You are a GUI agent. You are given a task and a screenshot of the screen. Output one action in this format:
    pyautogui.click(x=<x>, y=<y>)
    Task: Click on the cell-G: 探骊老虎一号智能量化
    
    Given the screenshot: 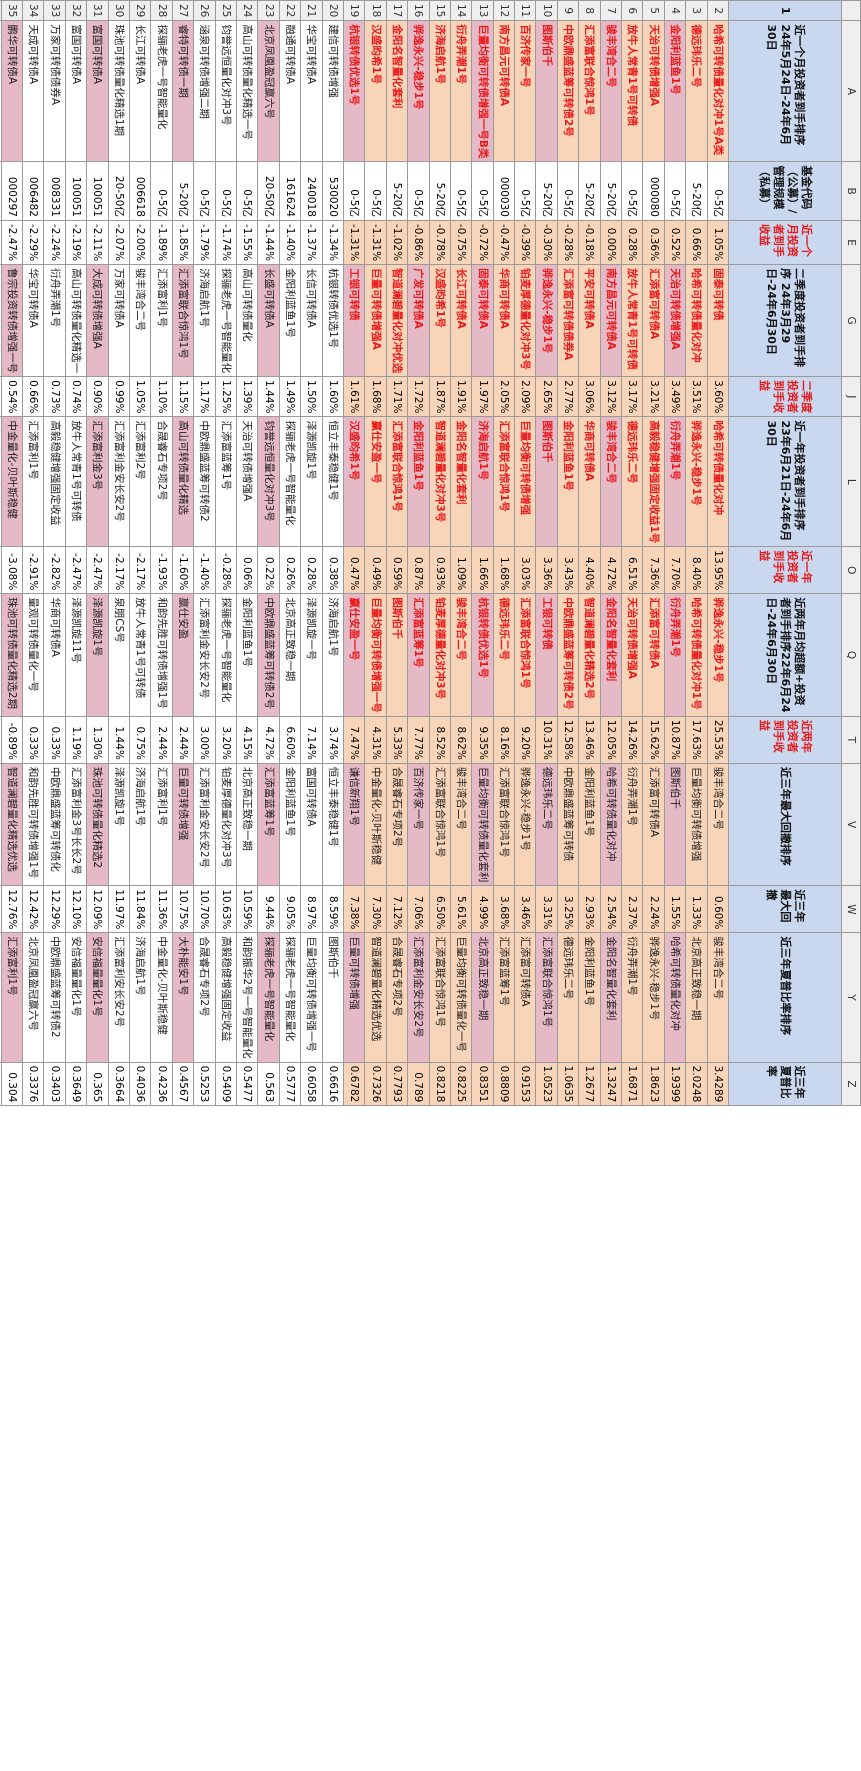 What is the action you would take?
    pyautogui.click(x=226, y=320)
    